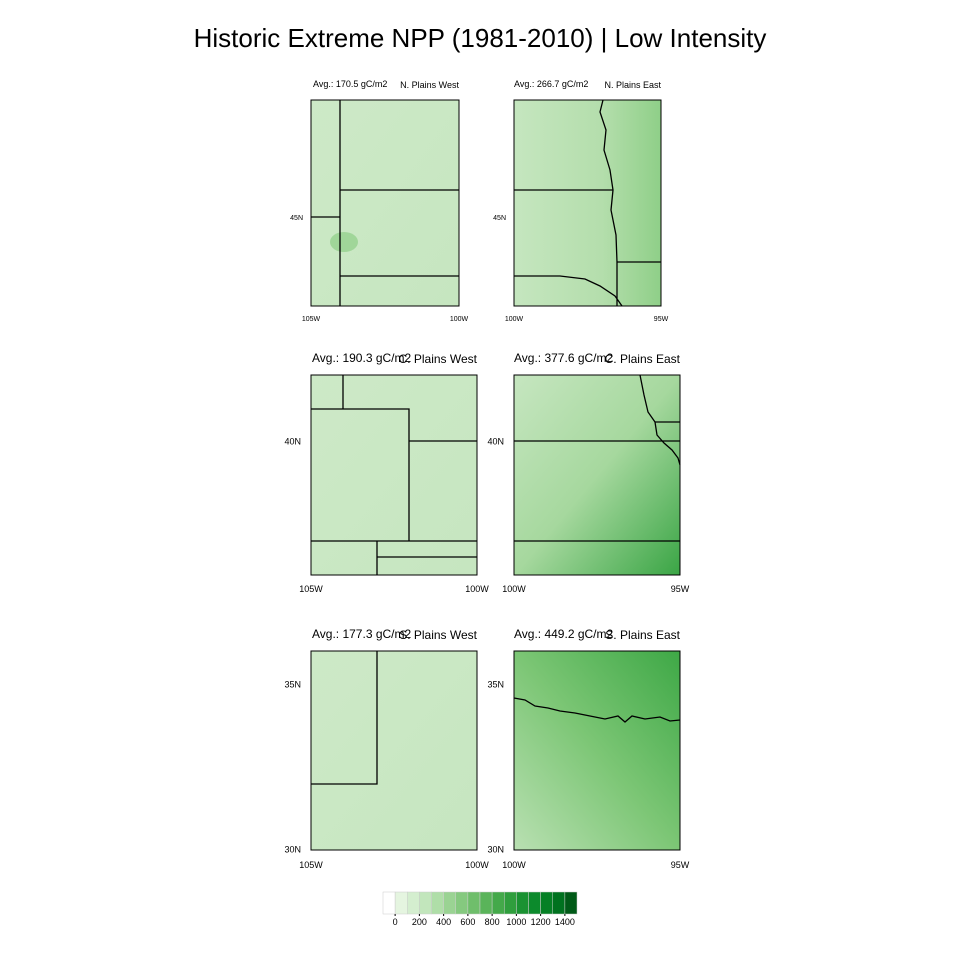  What do you see at coordinates (361, 358) in the screenshot?
I see `panel-average: Avg.: 190.3 gC/m2` at bounding box center [361, 358].